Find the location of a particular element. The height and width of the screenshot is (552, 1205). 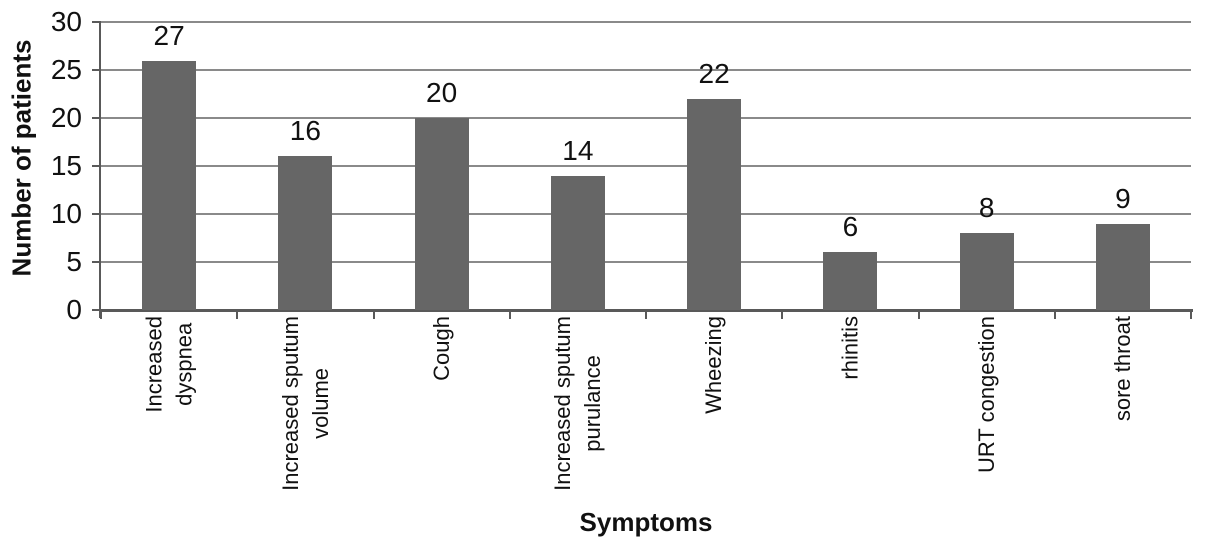

y-axis-tick-label: 30 is located at coordinates (66, 21).